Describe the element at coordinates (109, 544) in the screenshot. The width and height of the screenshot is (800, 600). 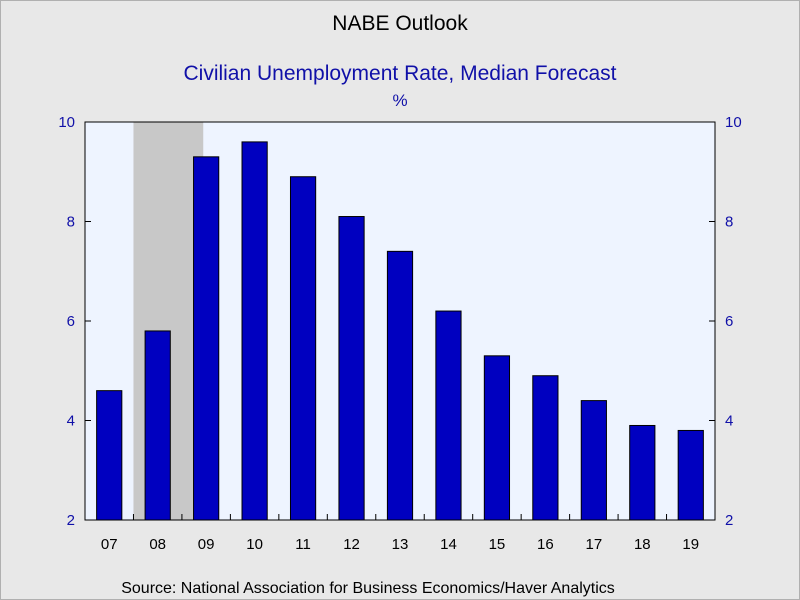
I see `x-tick-label-07: 07` at that location.